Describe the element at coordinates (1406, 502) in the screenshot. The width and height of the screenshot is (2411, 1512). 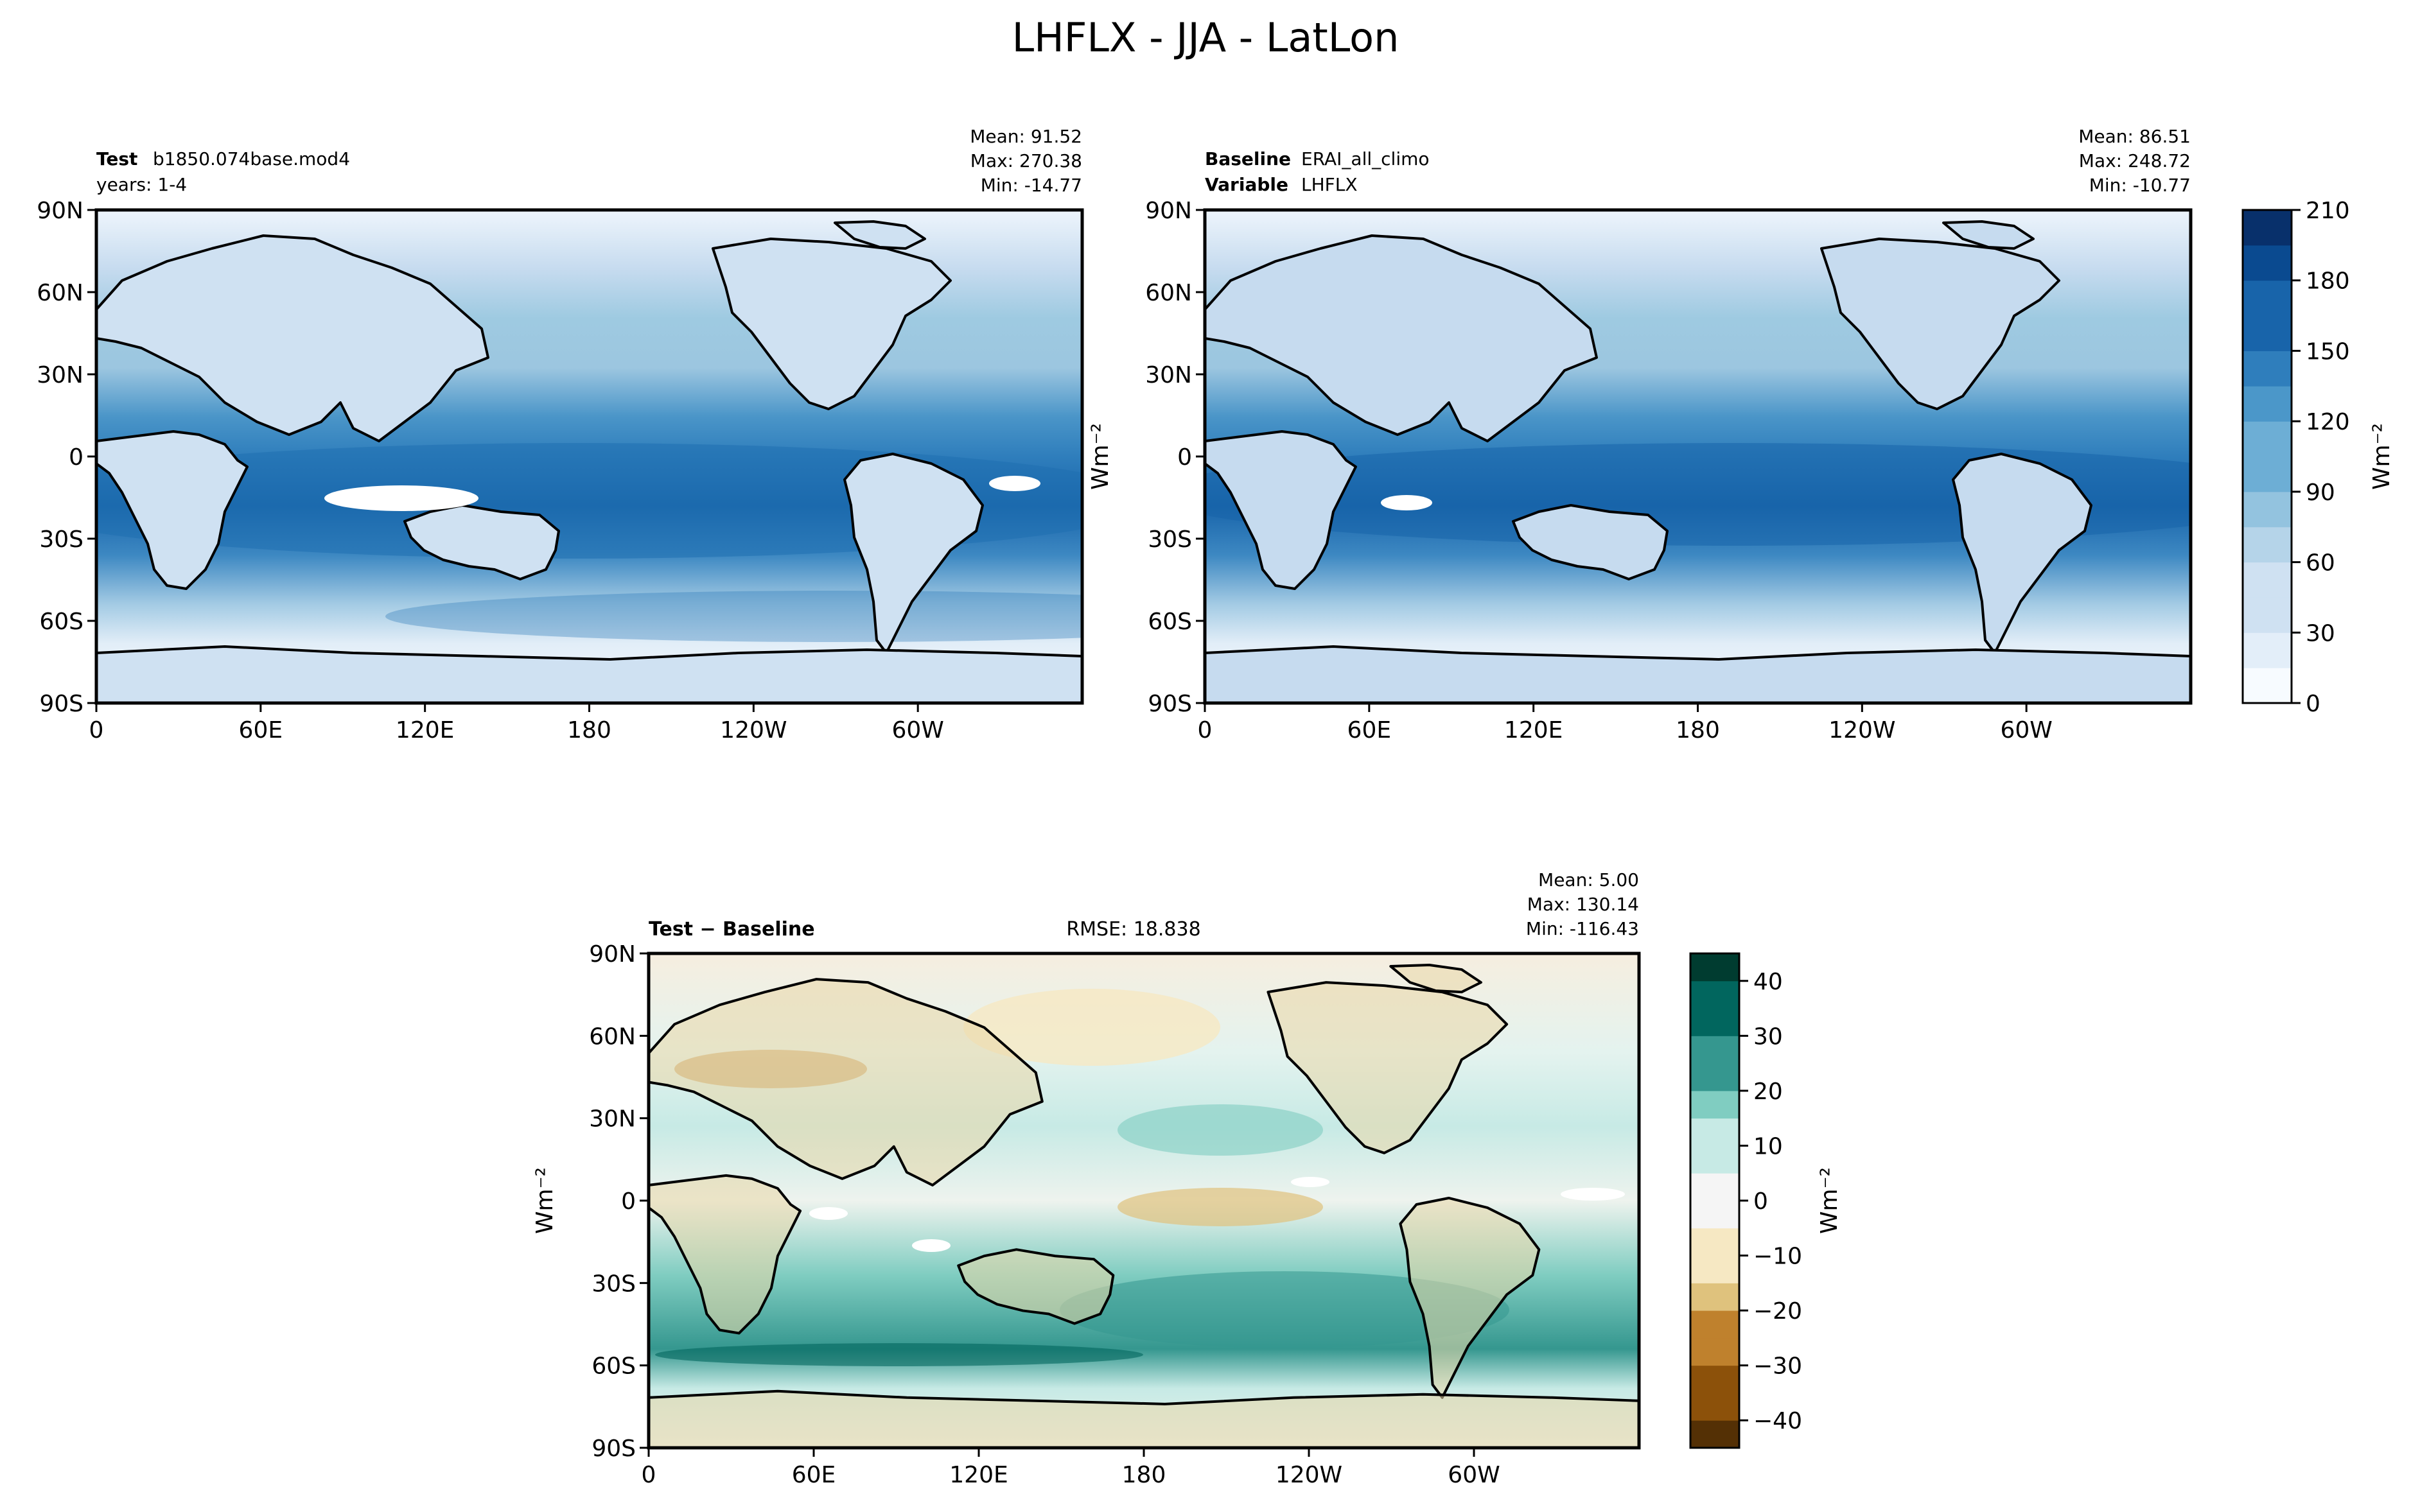
I see `baseline-hole` at that location.